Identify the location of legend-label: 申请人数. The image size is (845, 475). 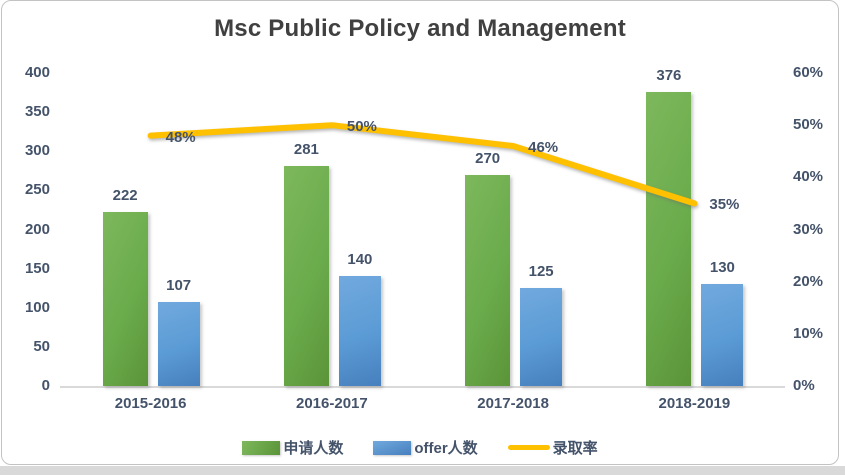
(313, 448).